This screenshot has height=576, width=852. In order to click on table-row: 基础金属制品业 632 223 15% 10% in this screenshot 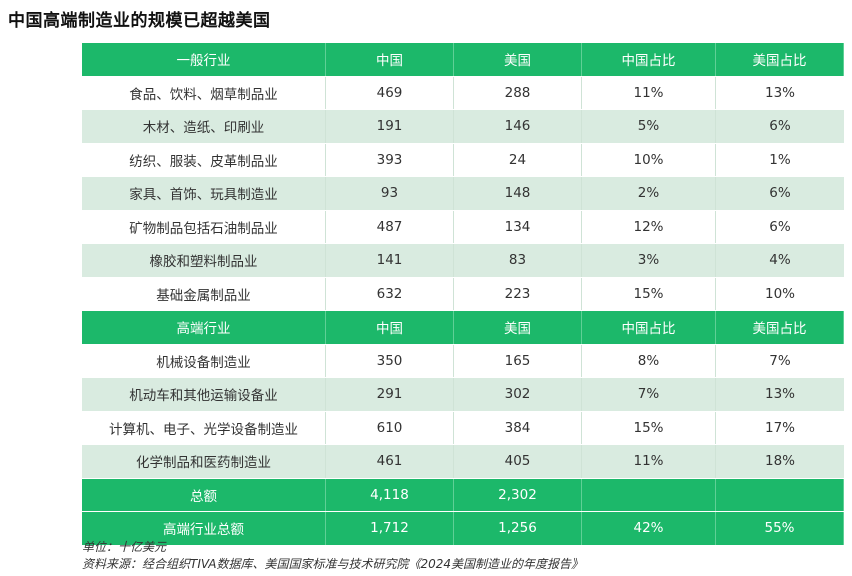, I will do `click(463, 294)`.